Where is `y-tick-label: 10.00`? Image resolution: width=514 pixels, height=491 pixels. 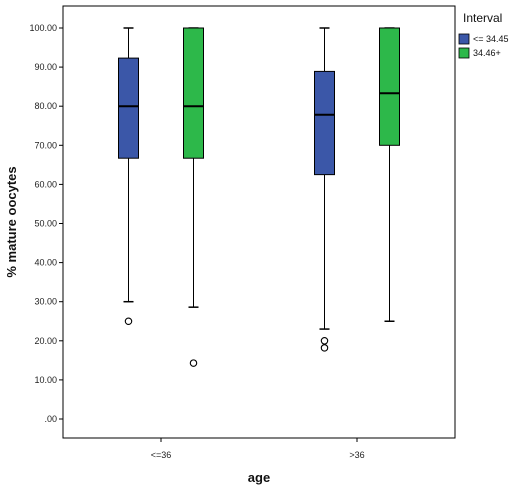 y-tick-label: 10.00 is located at coordinates (45, 380).